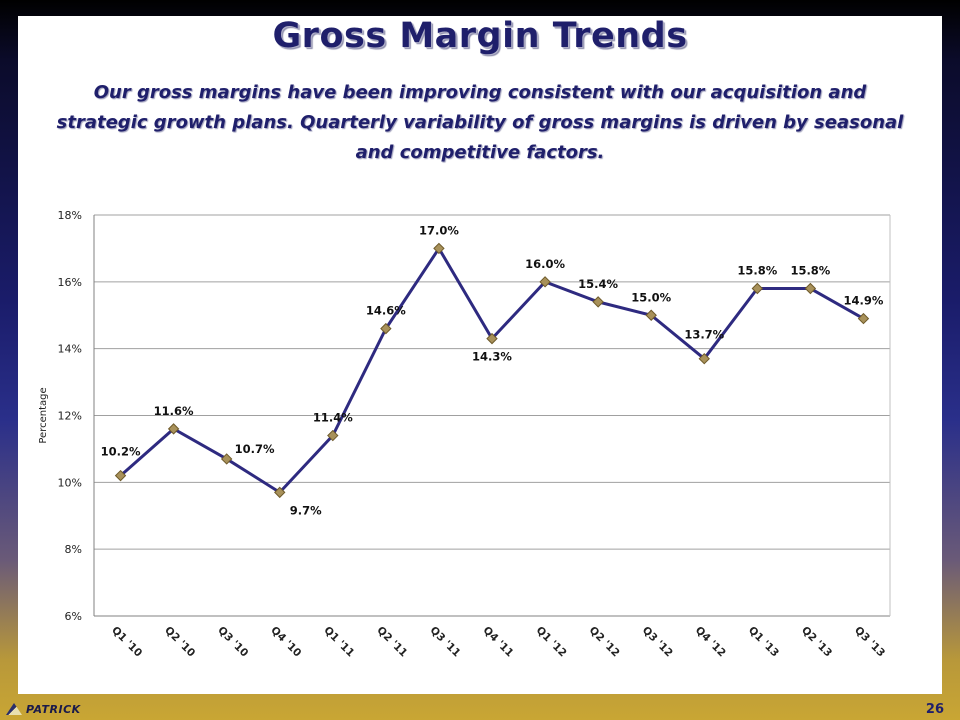 This screenshot has height=720, width=960. What do you see at coordinates (70, 482) in the screenshot?
I see `y-tick-label: 10%` at bounding box center [70, 482].